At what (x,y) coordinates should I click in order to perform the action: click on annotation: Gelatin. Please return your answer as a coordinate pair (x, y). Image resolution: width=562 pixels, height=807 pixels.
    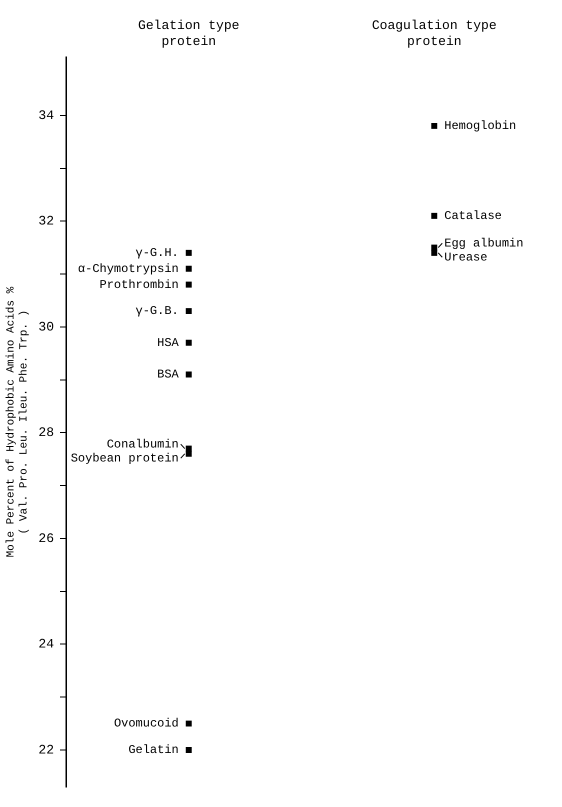
    Looking at the image, I should click on (153, 750).